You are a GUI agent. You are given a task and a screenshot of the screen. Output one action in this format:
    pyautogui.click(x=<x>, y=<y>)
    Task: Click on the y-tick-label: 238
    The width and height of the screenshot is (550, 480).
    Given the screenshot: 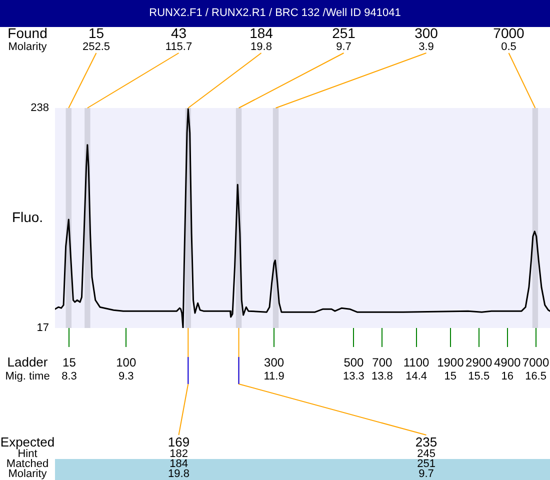 What is the action you would take?
    pyautogui.click(x=39, y=108)
    